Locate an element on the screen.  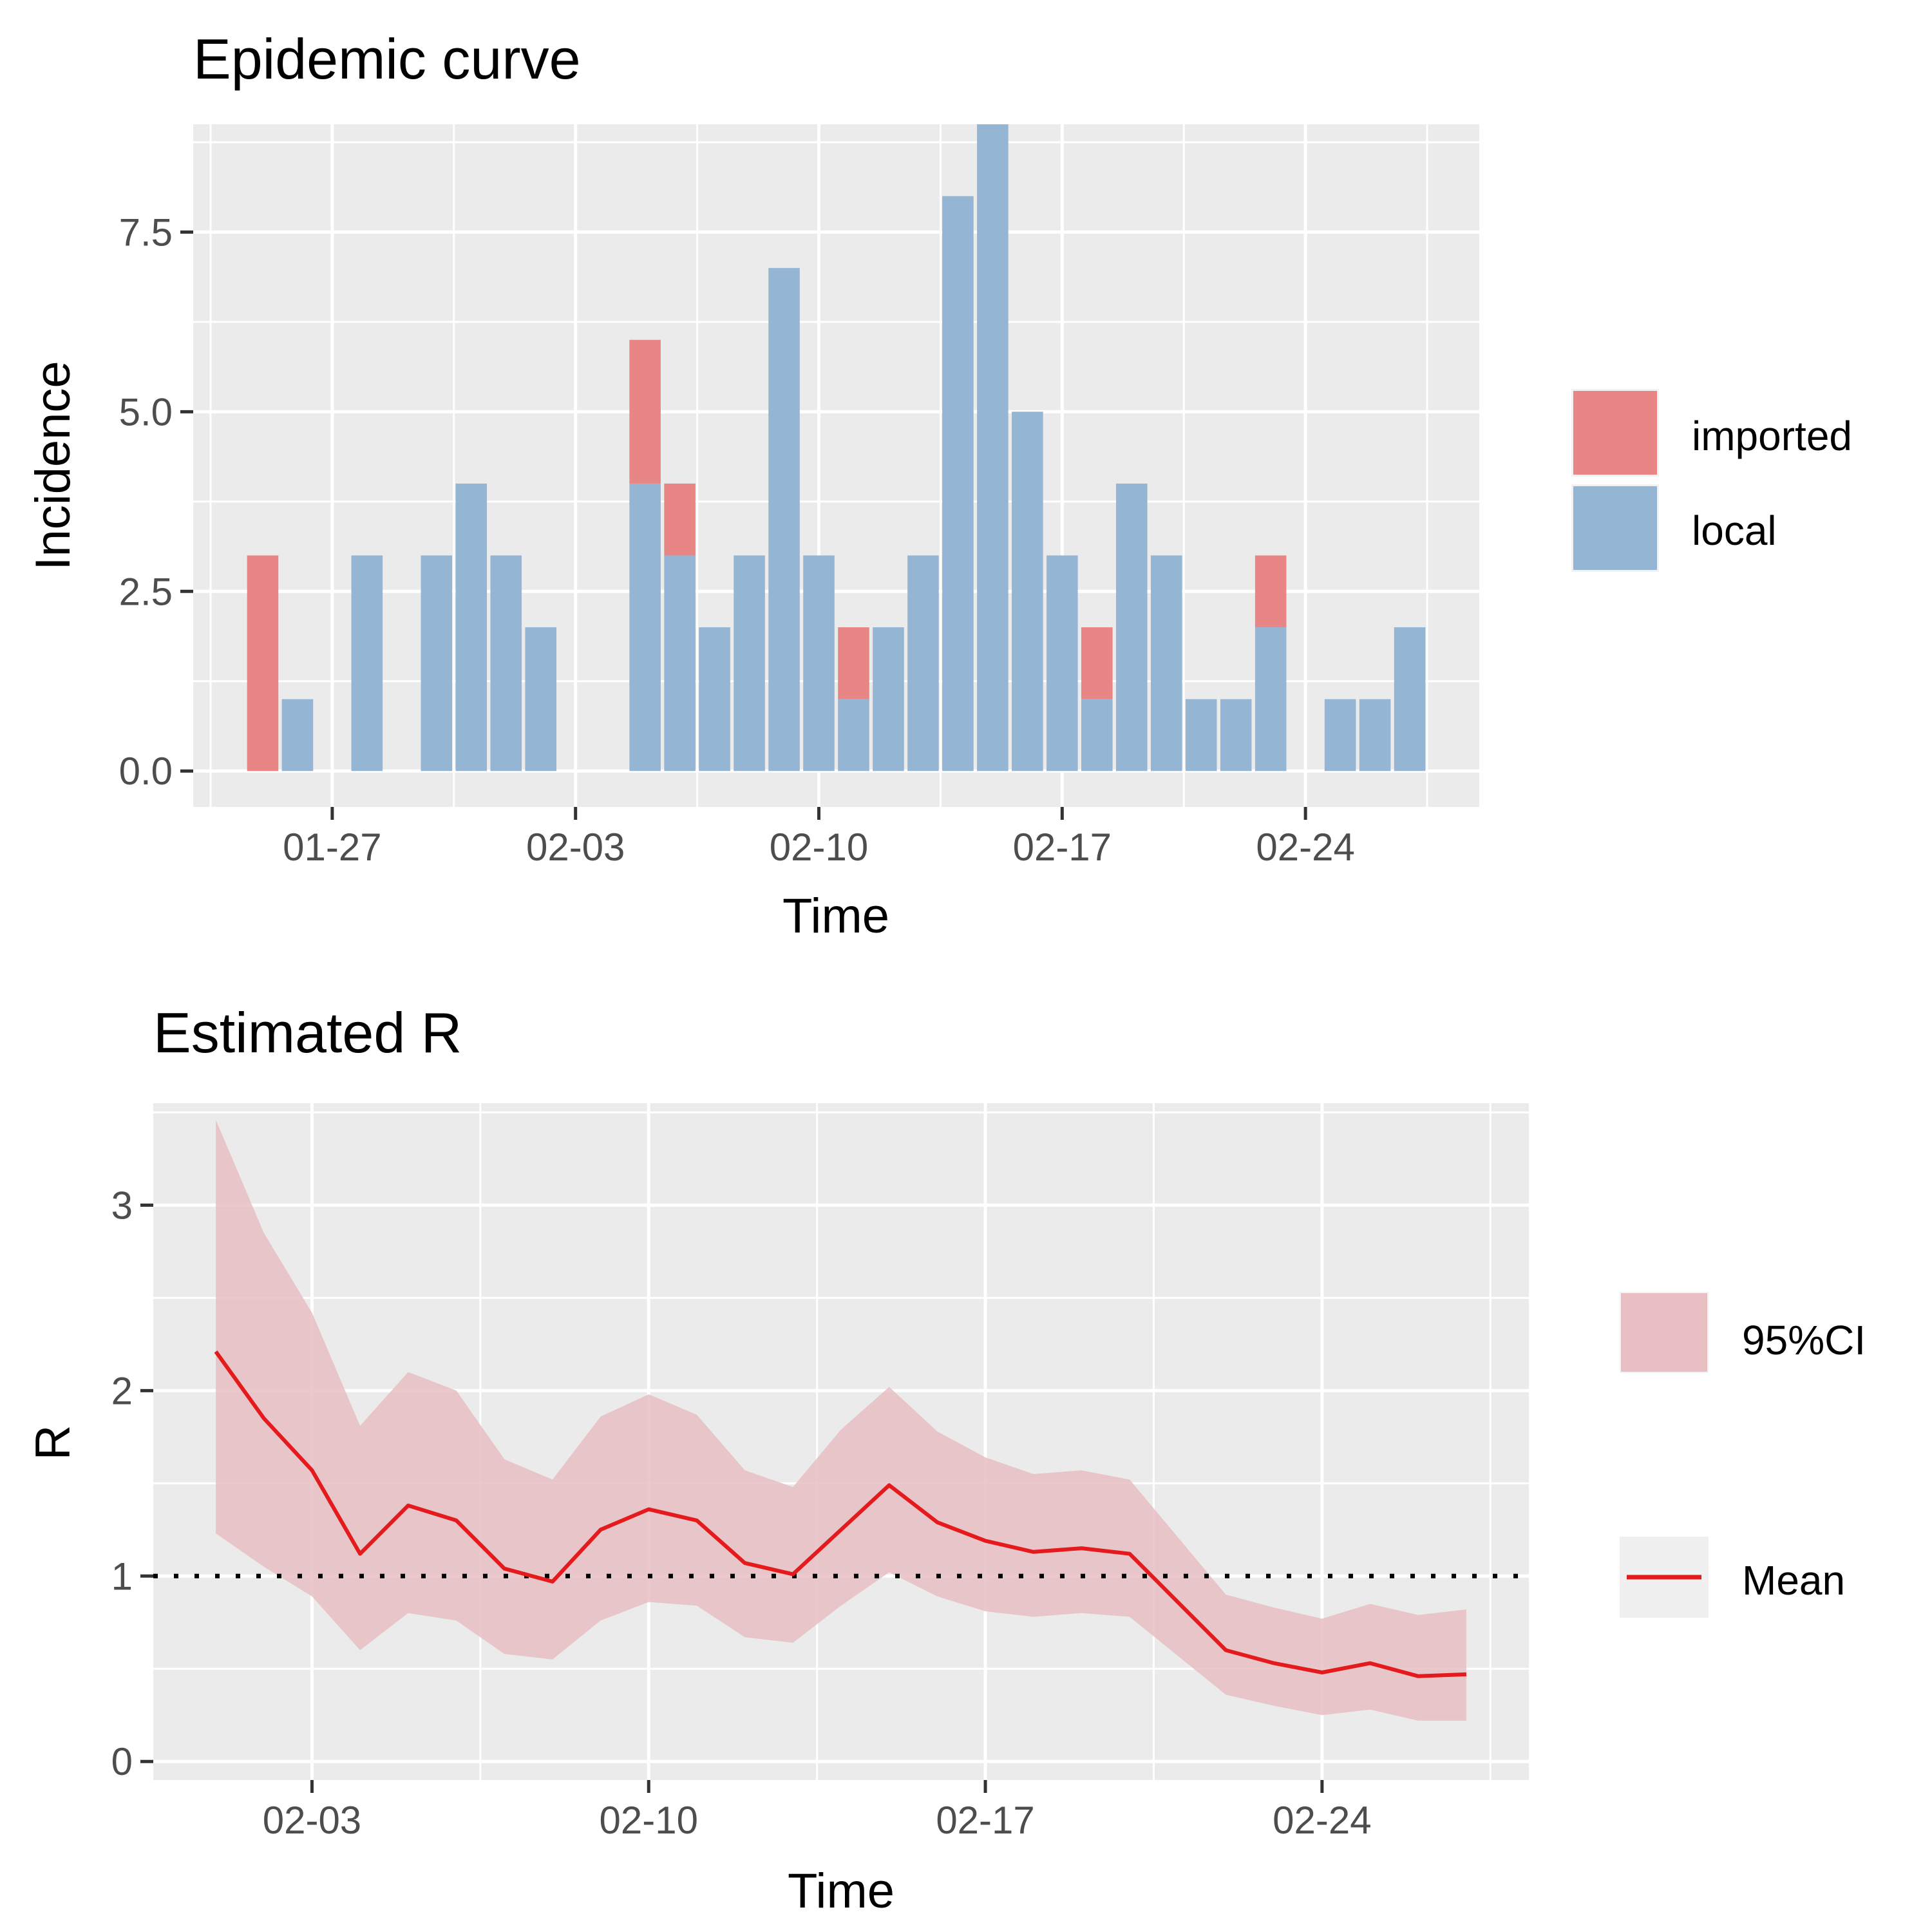
x-axis: 02-03 02-10 02-17 02-24 is located at coordinates (817, 1811).